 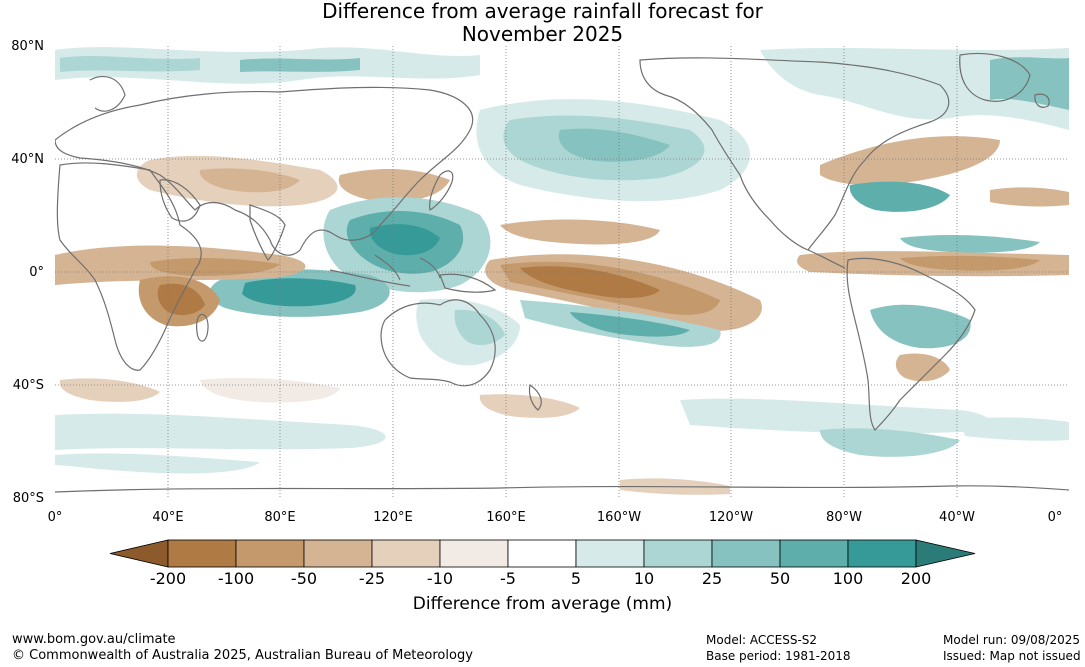 What do you see at coordinates (468, 283) in the screenshot?
I see `new-guinea-outline` at bounding box center [468, 283].